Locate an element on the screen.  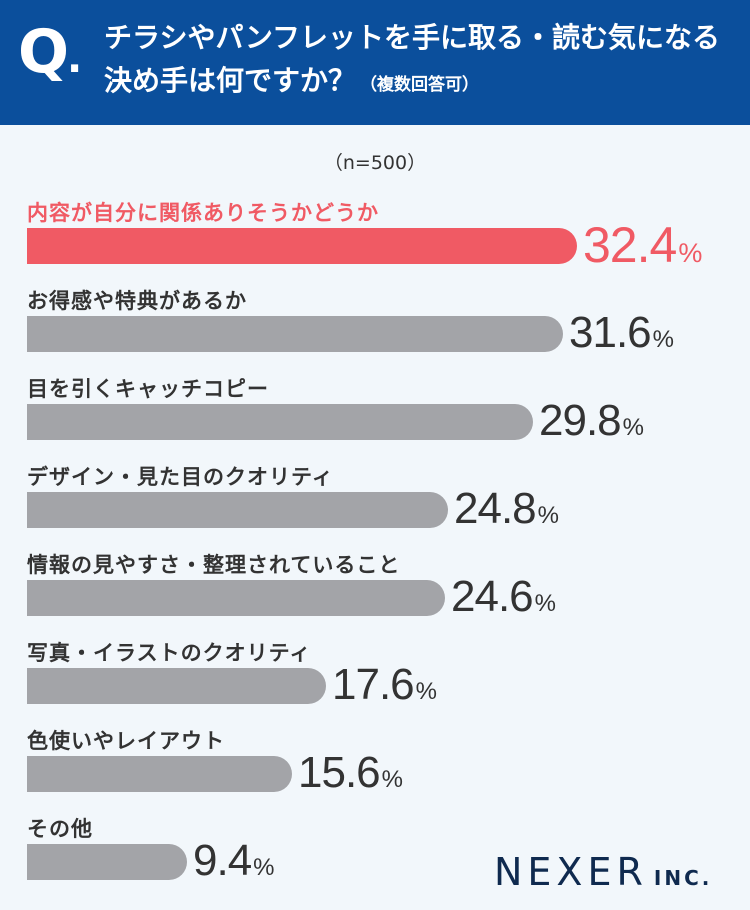
value-label: 29.8% is located at coordinates (591, 421).